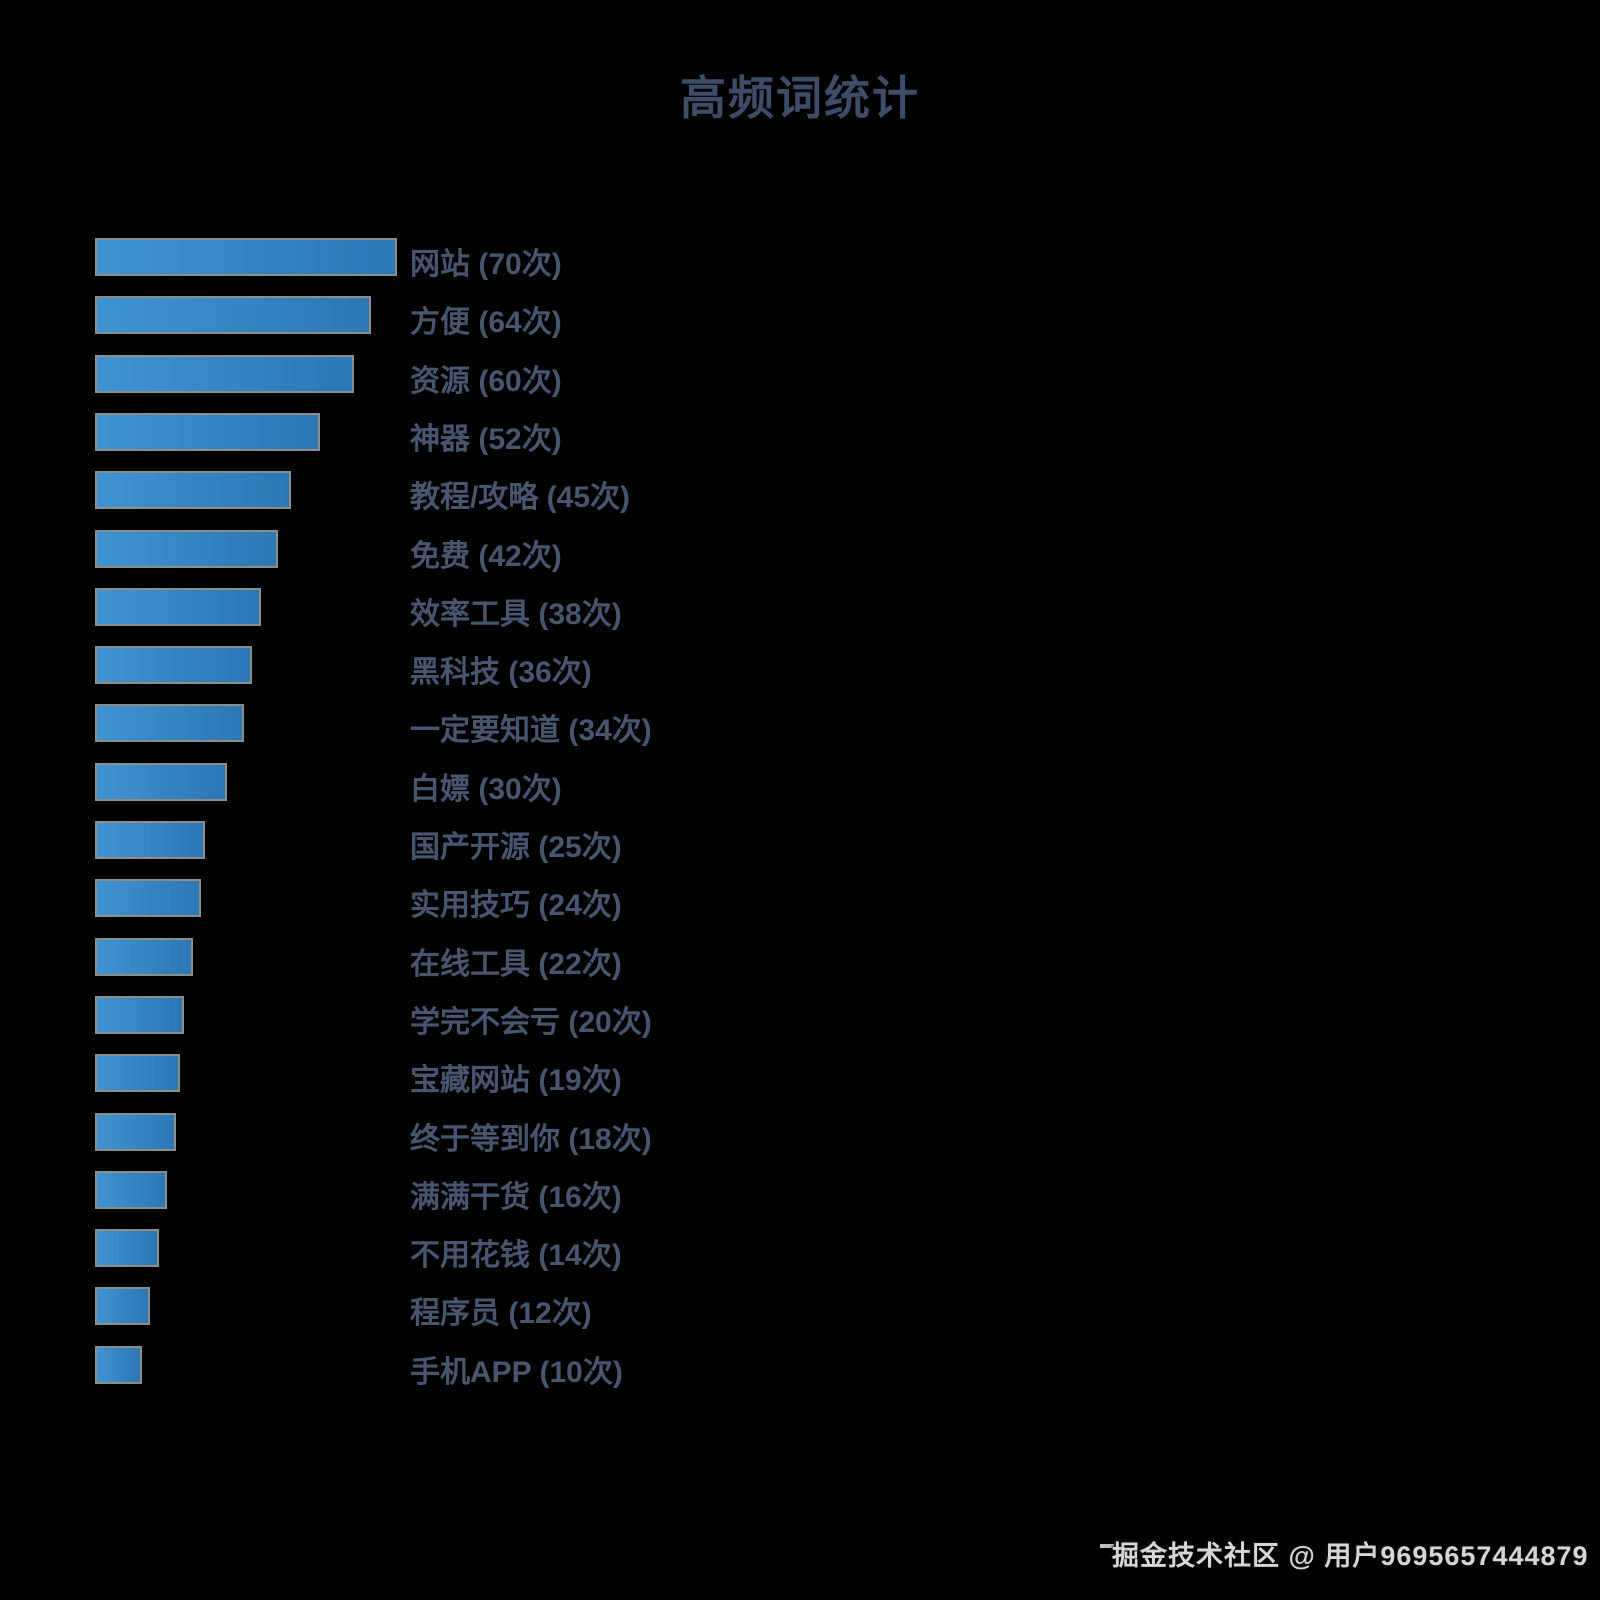 This screenshot has width=1600, height=1600. I want to click on chart-title: 高频词统计, so click(800, 98).